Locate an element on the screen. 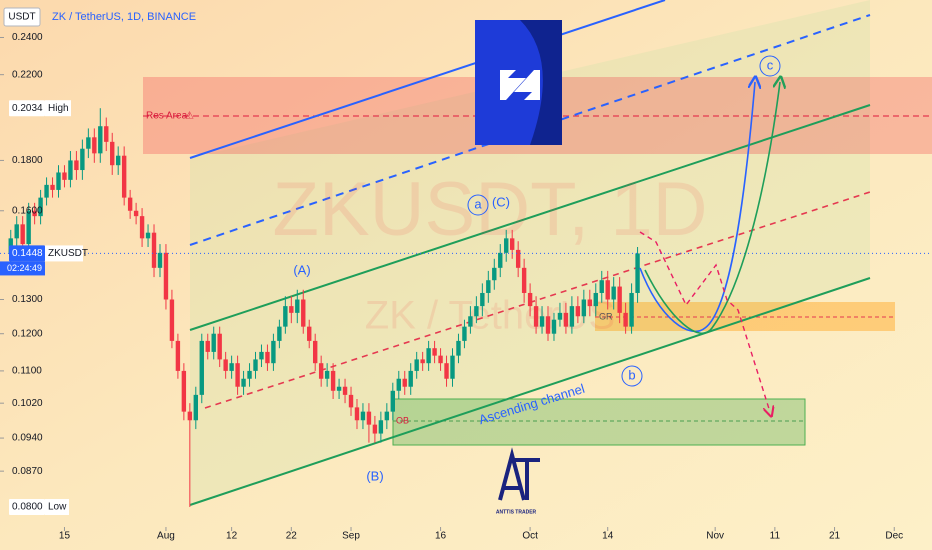 The height and width of the screenshot is (550, 932). countdown-box is located at coordinates (22, 268).